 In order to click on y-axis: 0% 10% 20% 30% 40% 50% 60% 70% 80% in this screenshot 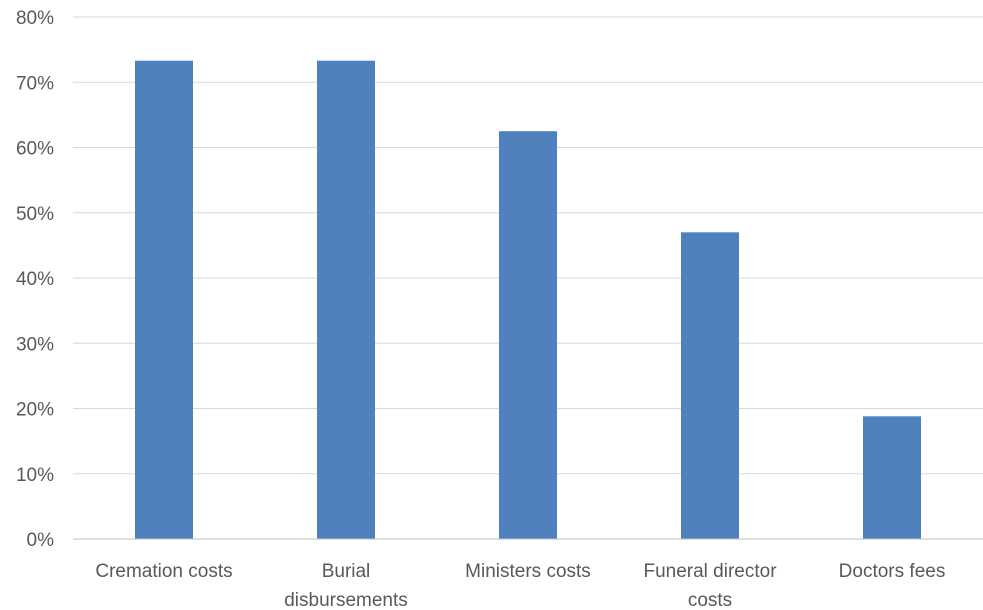, I will do `click(35, 279)`.